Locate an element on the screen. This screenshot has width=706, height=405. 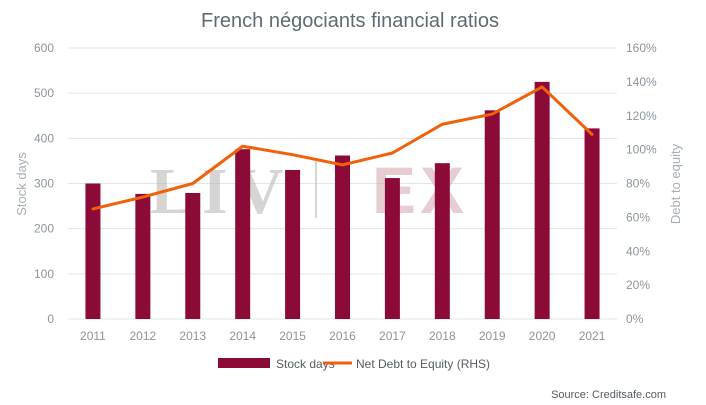
svg-text: LIV is located at coordinates (220, 191).